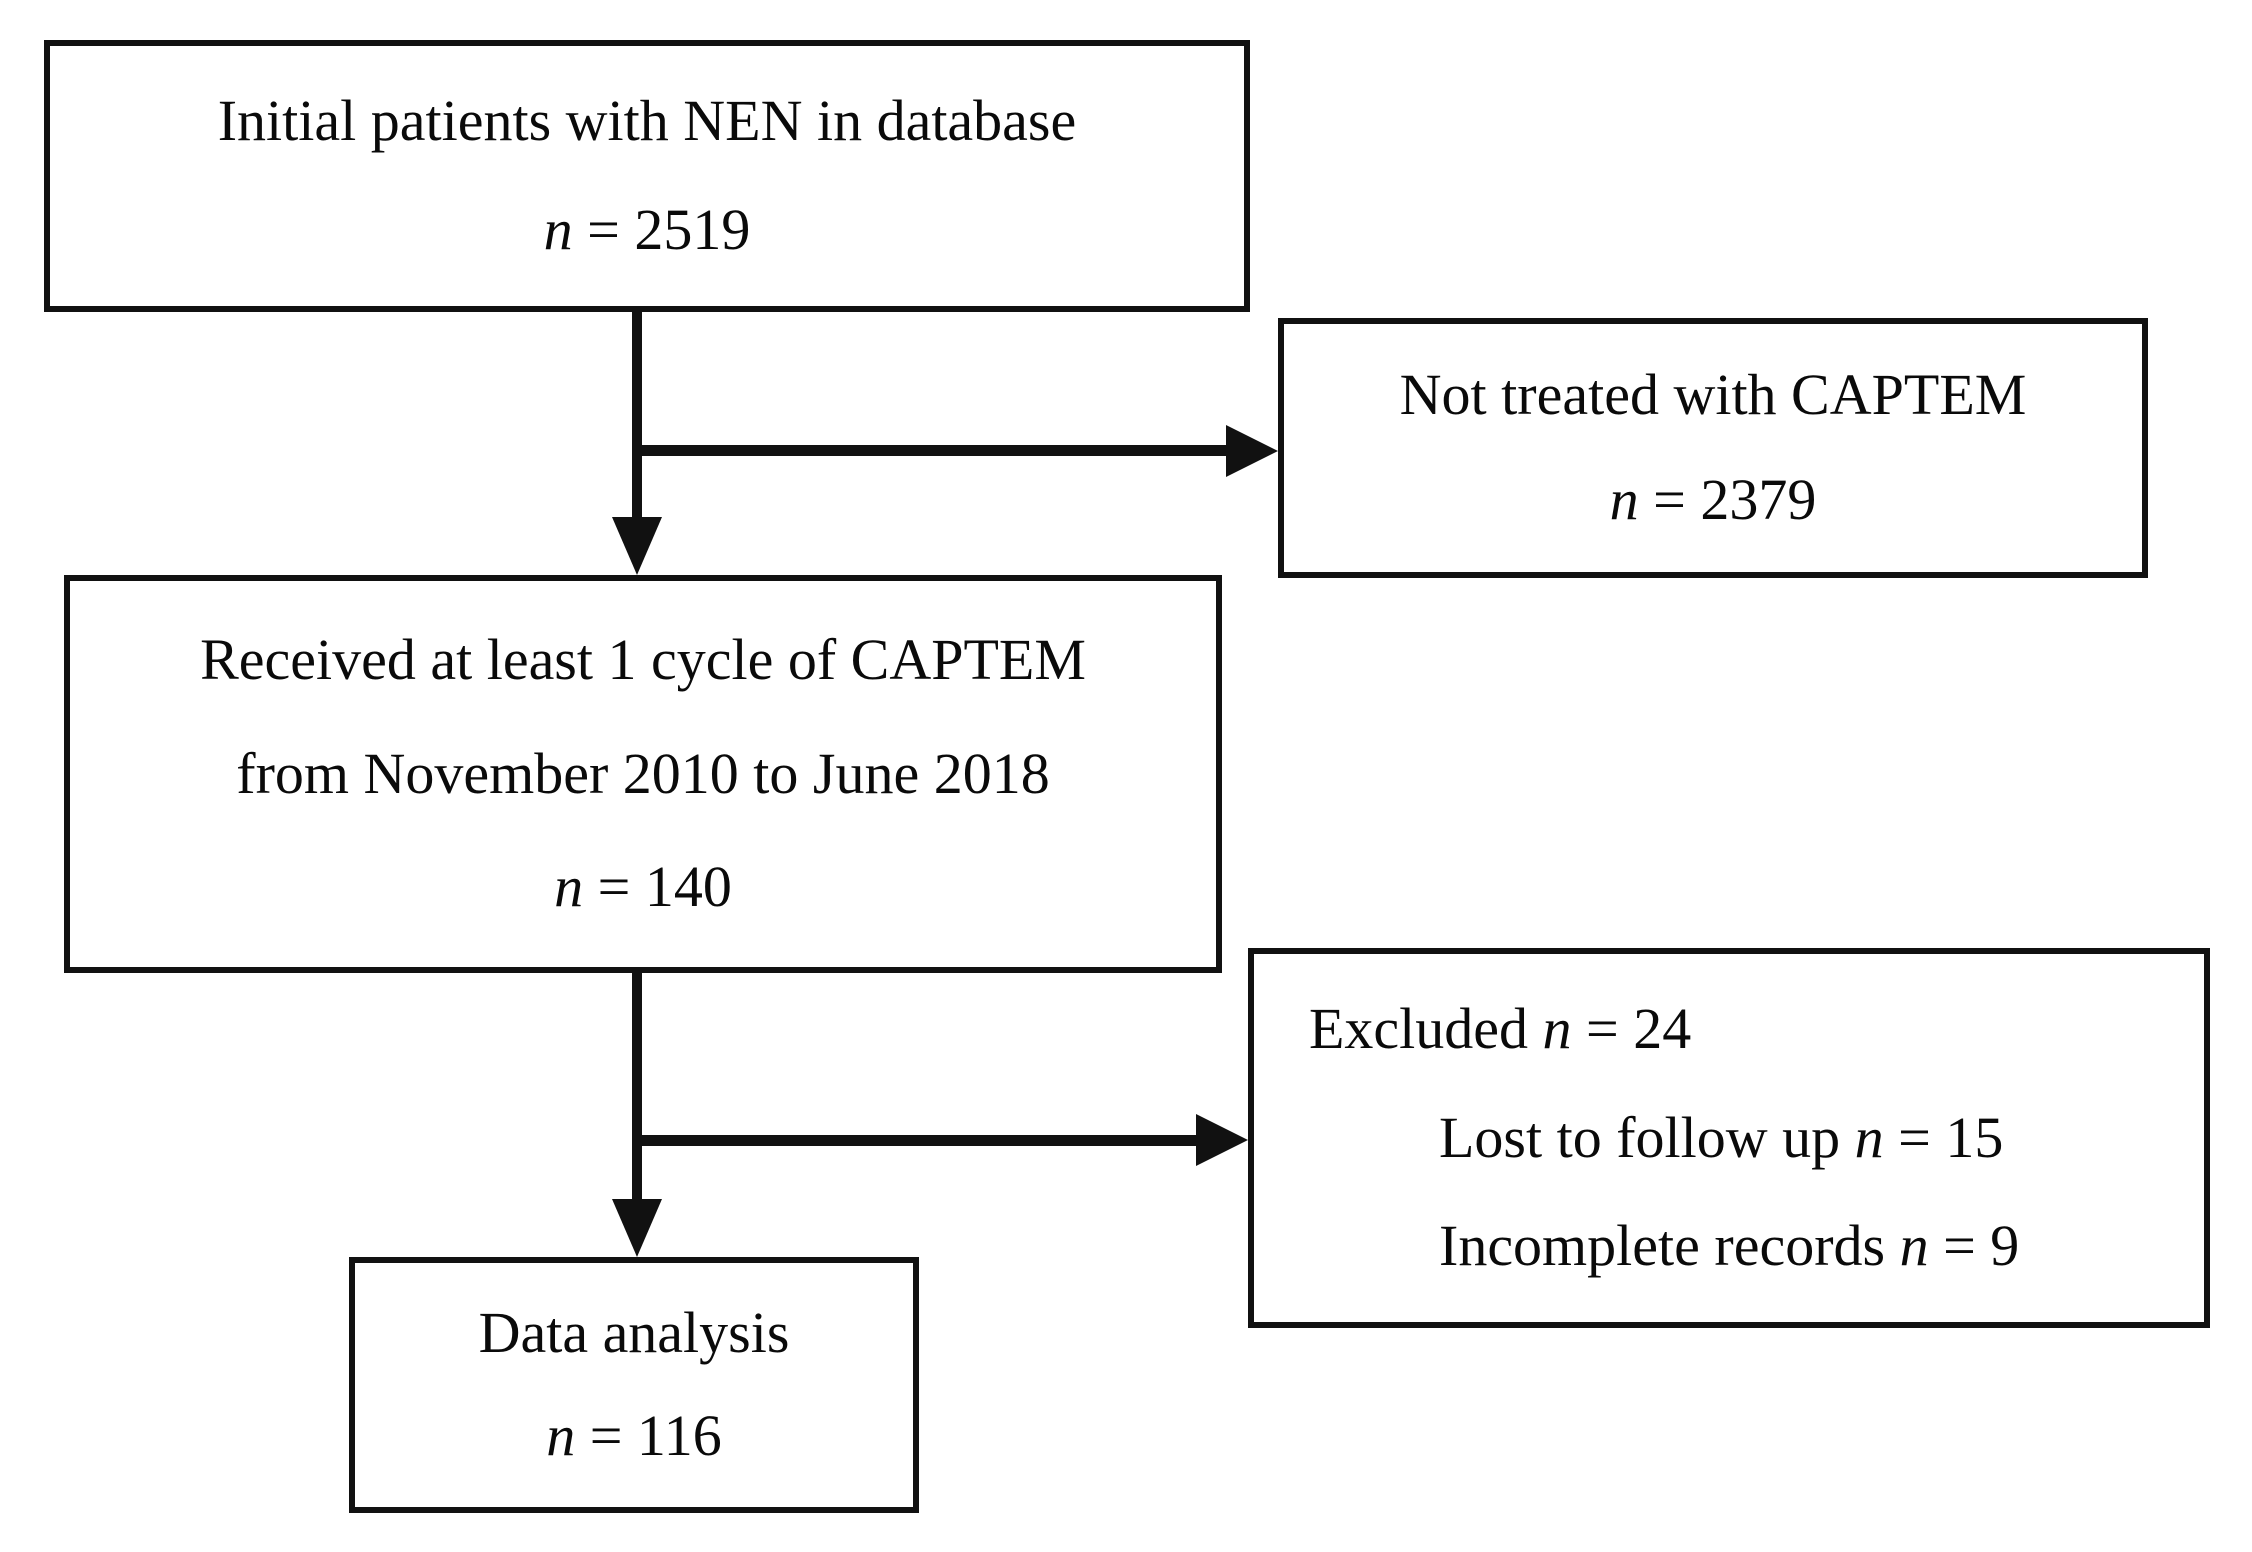  What do you see at coordinates (929, 450) in the screenshot?
I see `connector-horizontal-not-treated` at bounding box center [929, 450].